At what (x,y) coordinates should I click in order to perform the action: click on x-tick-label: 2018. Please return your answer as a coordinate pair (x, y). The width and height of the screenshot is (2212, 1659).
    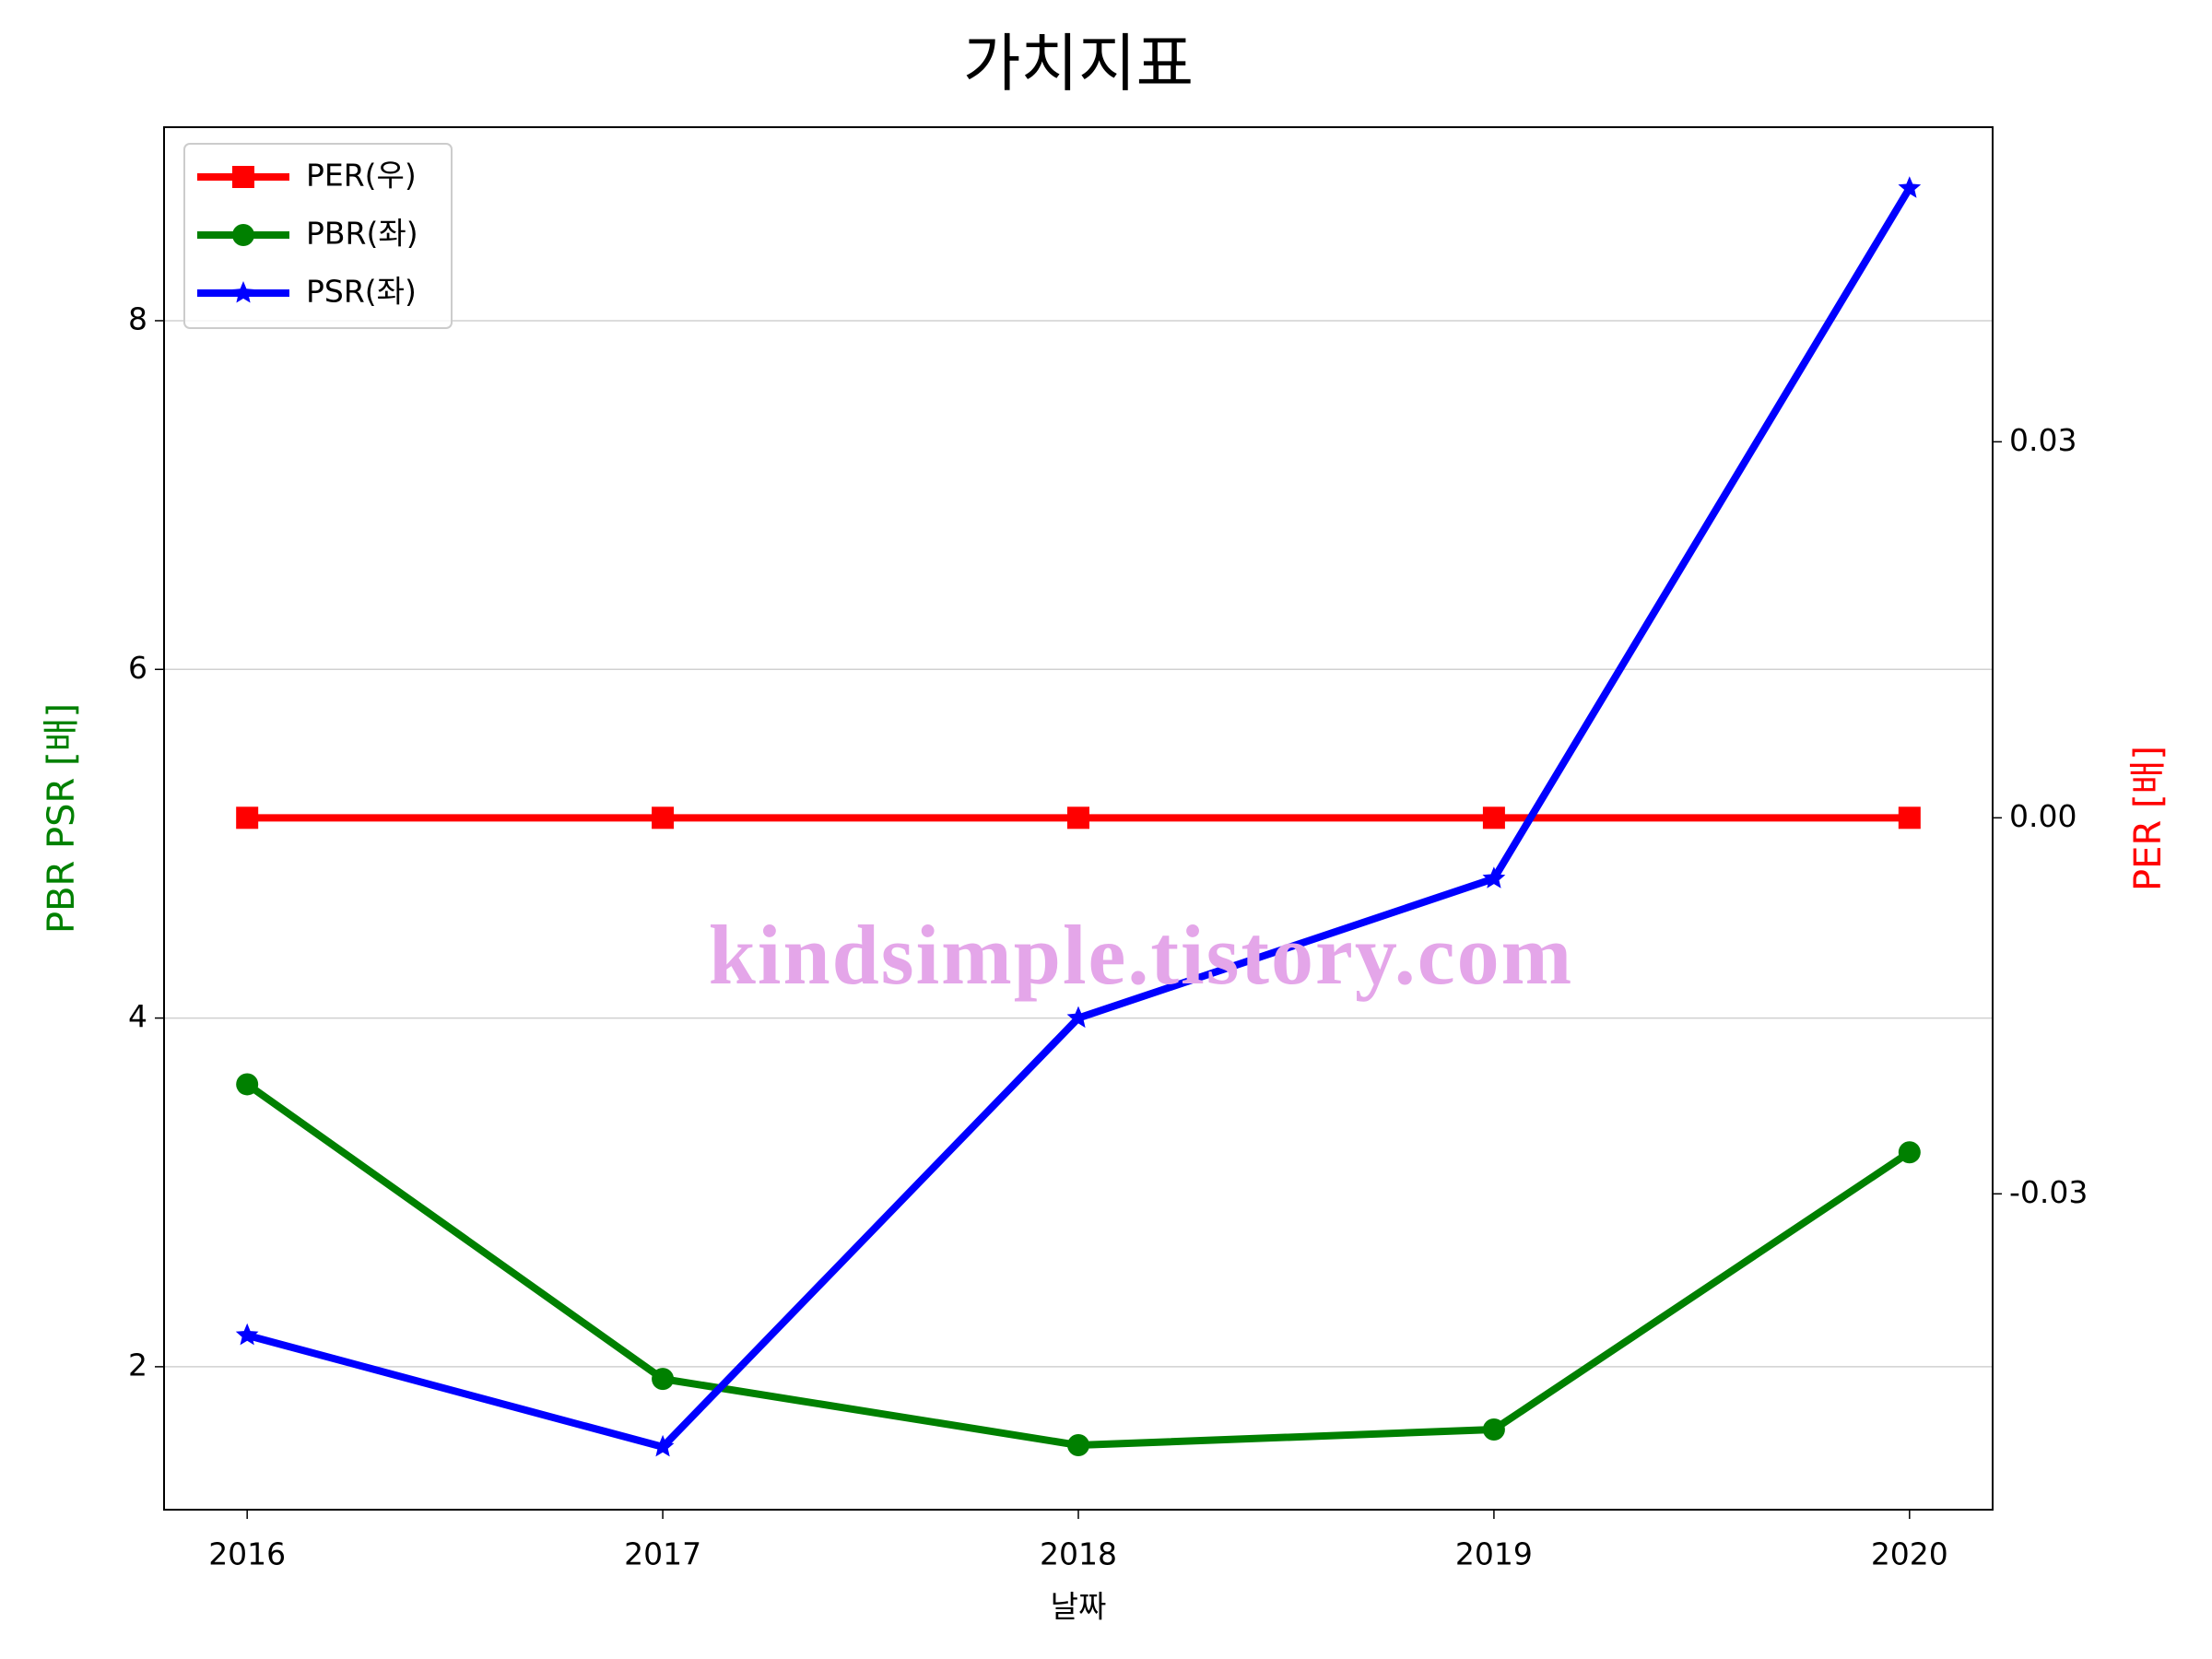
    Looking at the image, I should click on (1078, 1554).